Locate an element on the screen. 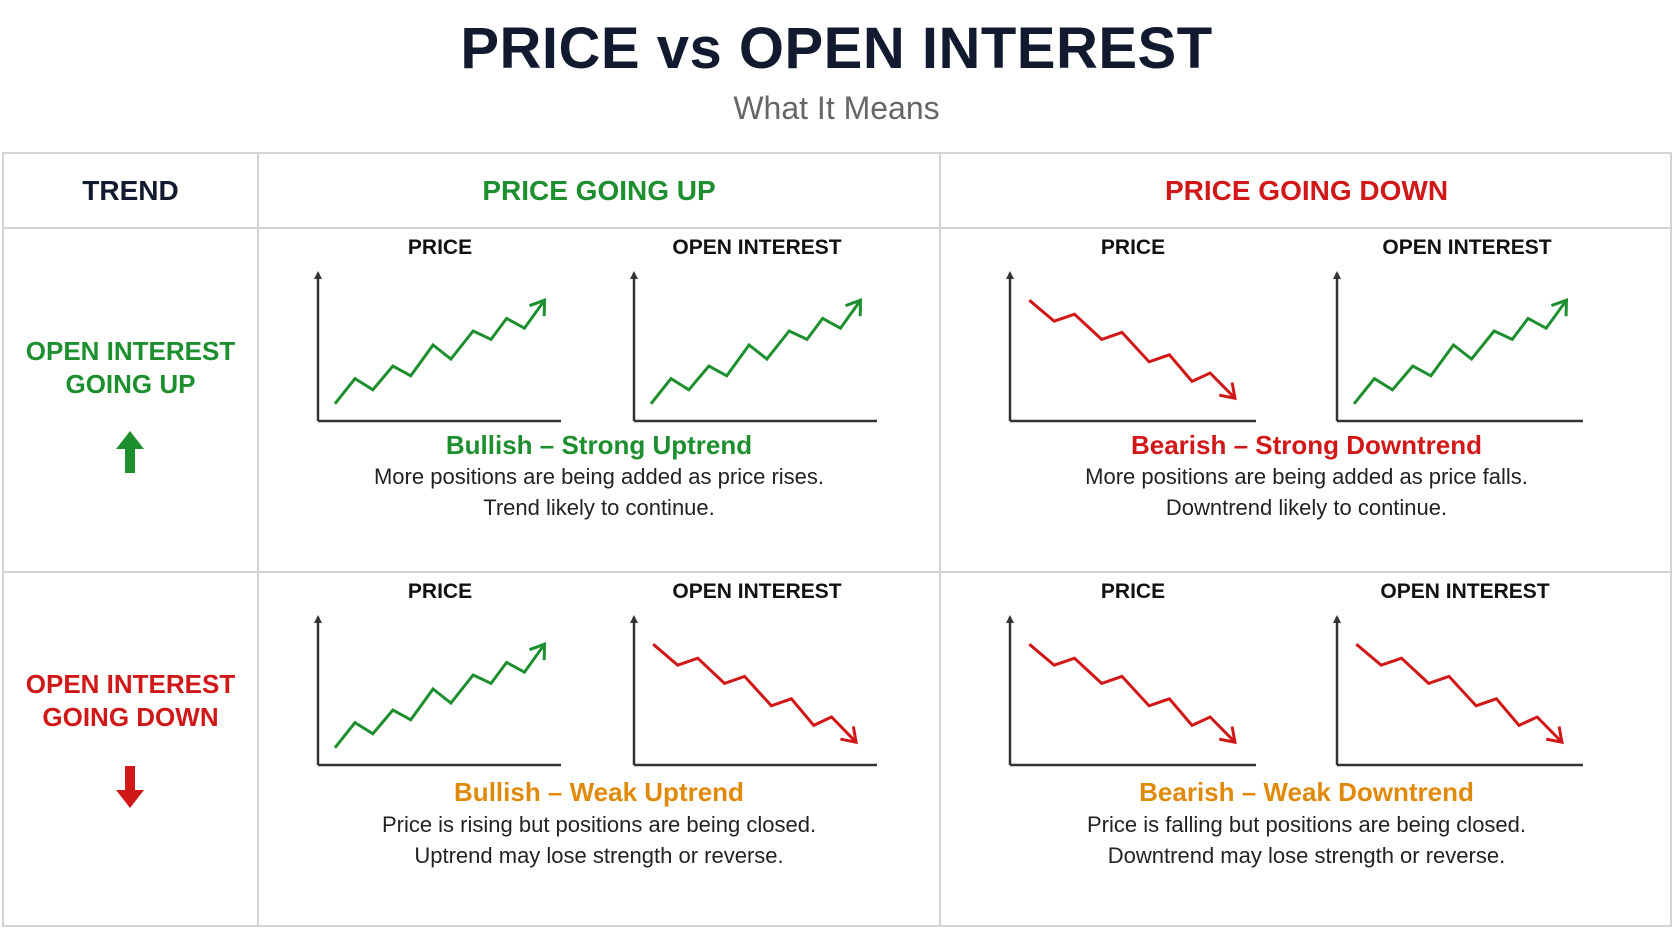 The width and height of the screenshot is (1673, 940). description-line: Trend likely to continue. is located at coordinates (599, 507).